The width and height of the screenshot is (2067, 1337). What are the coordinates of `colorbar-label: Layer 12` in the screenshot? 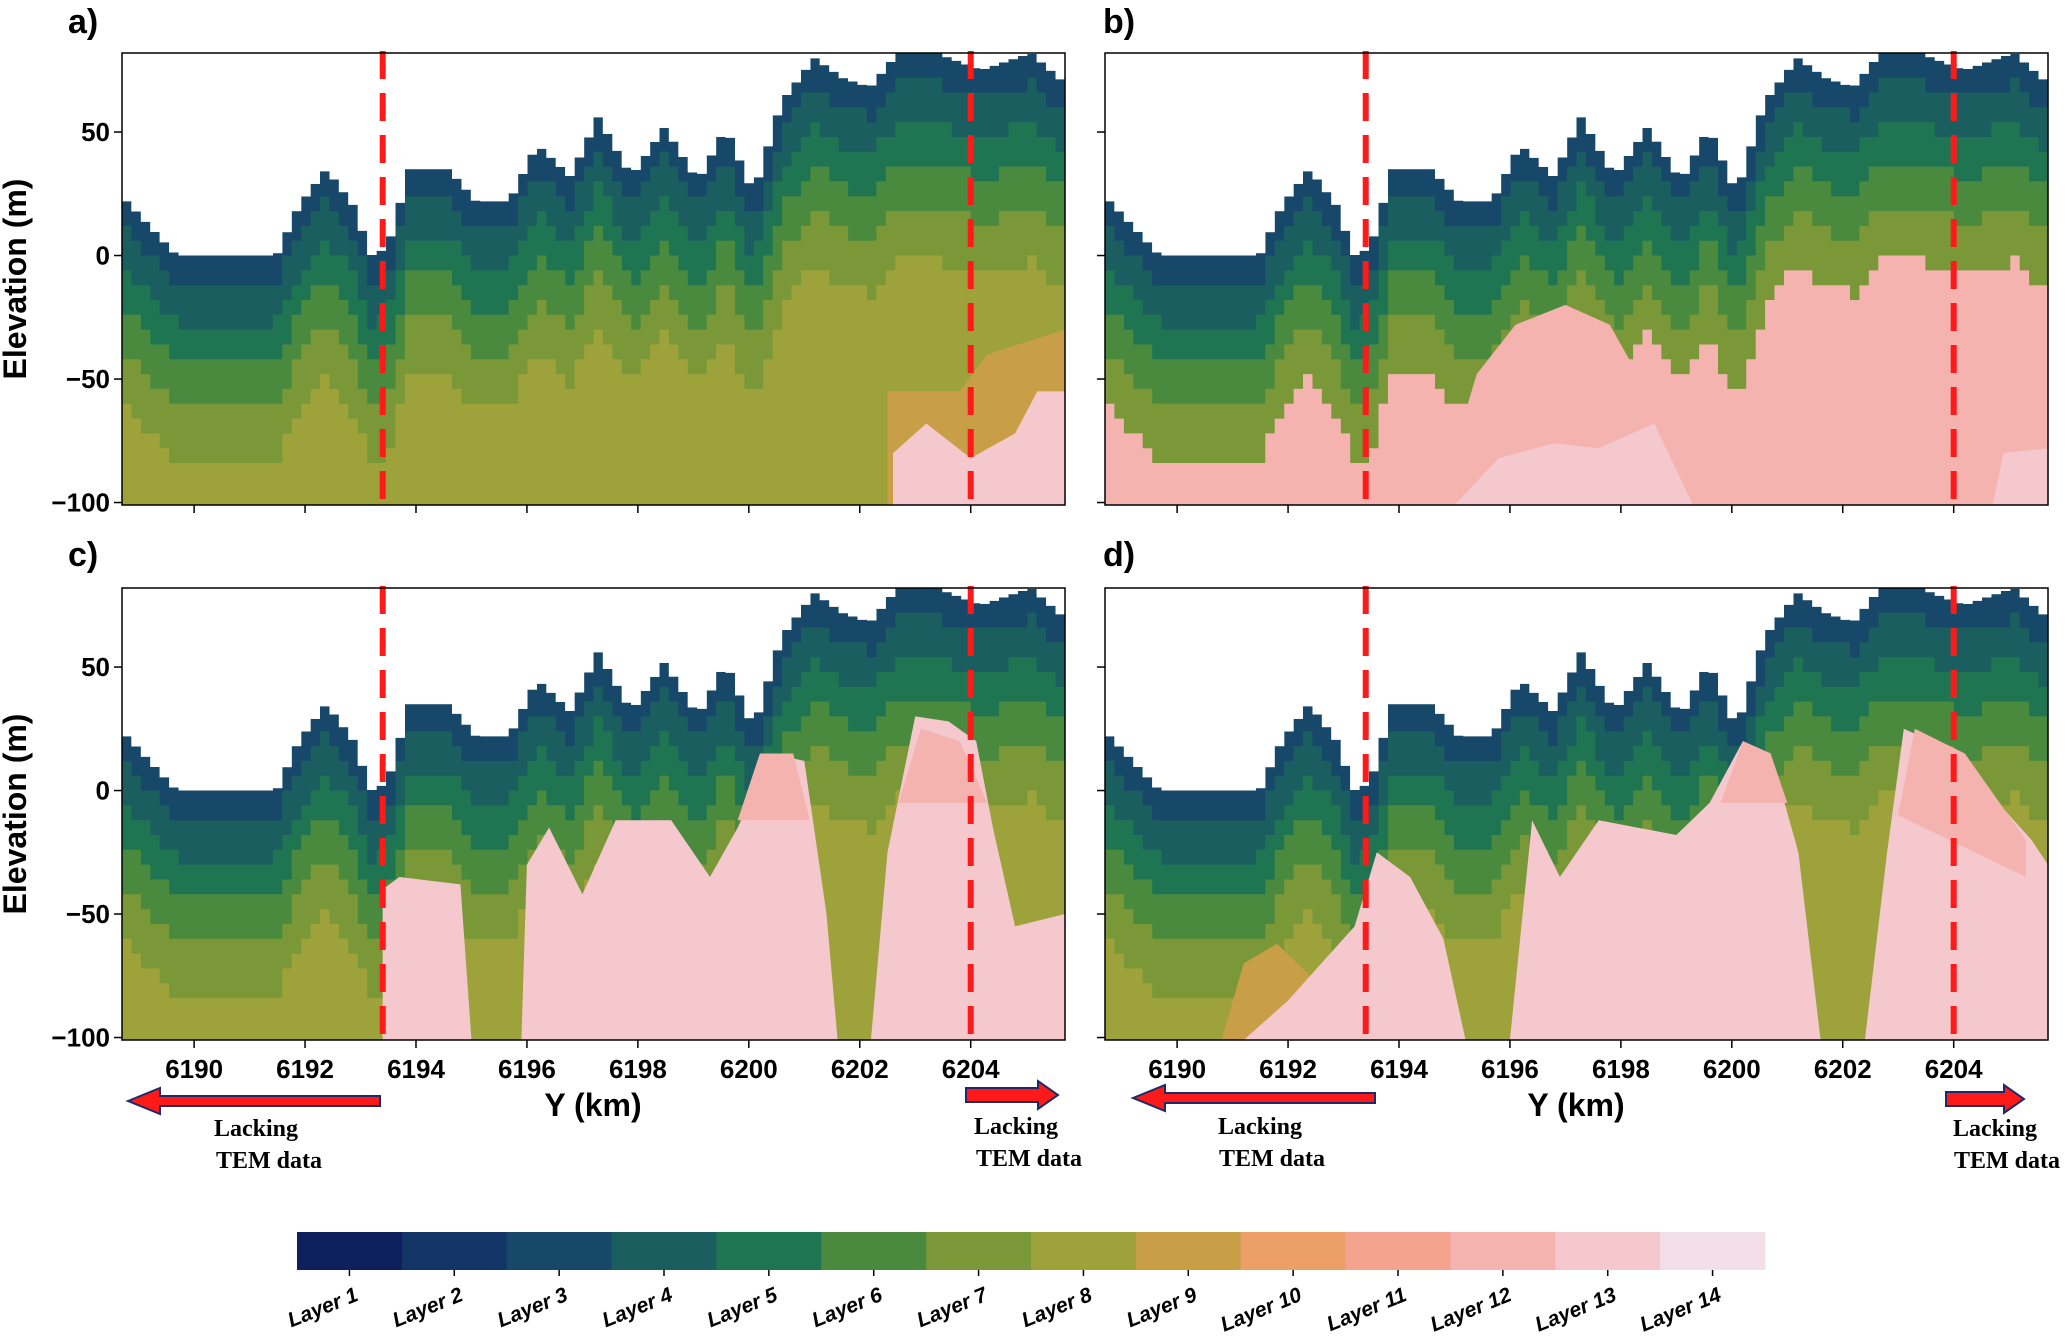 It's located at (1471, 1309).